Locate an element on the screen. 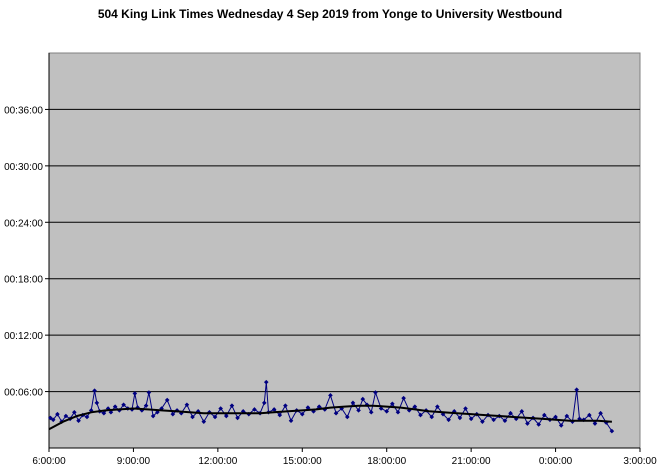 This screenshot has height=470, width=660. x-tick-label: 6:00:00 is located at coordinates (49, 461).